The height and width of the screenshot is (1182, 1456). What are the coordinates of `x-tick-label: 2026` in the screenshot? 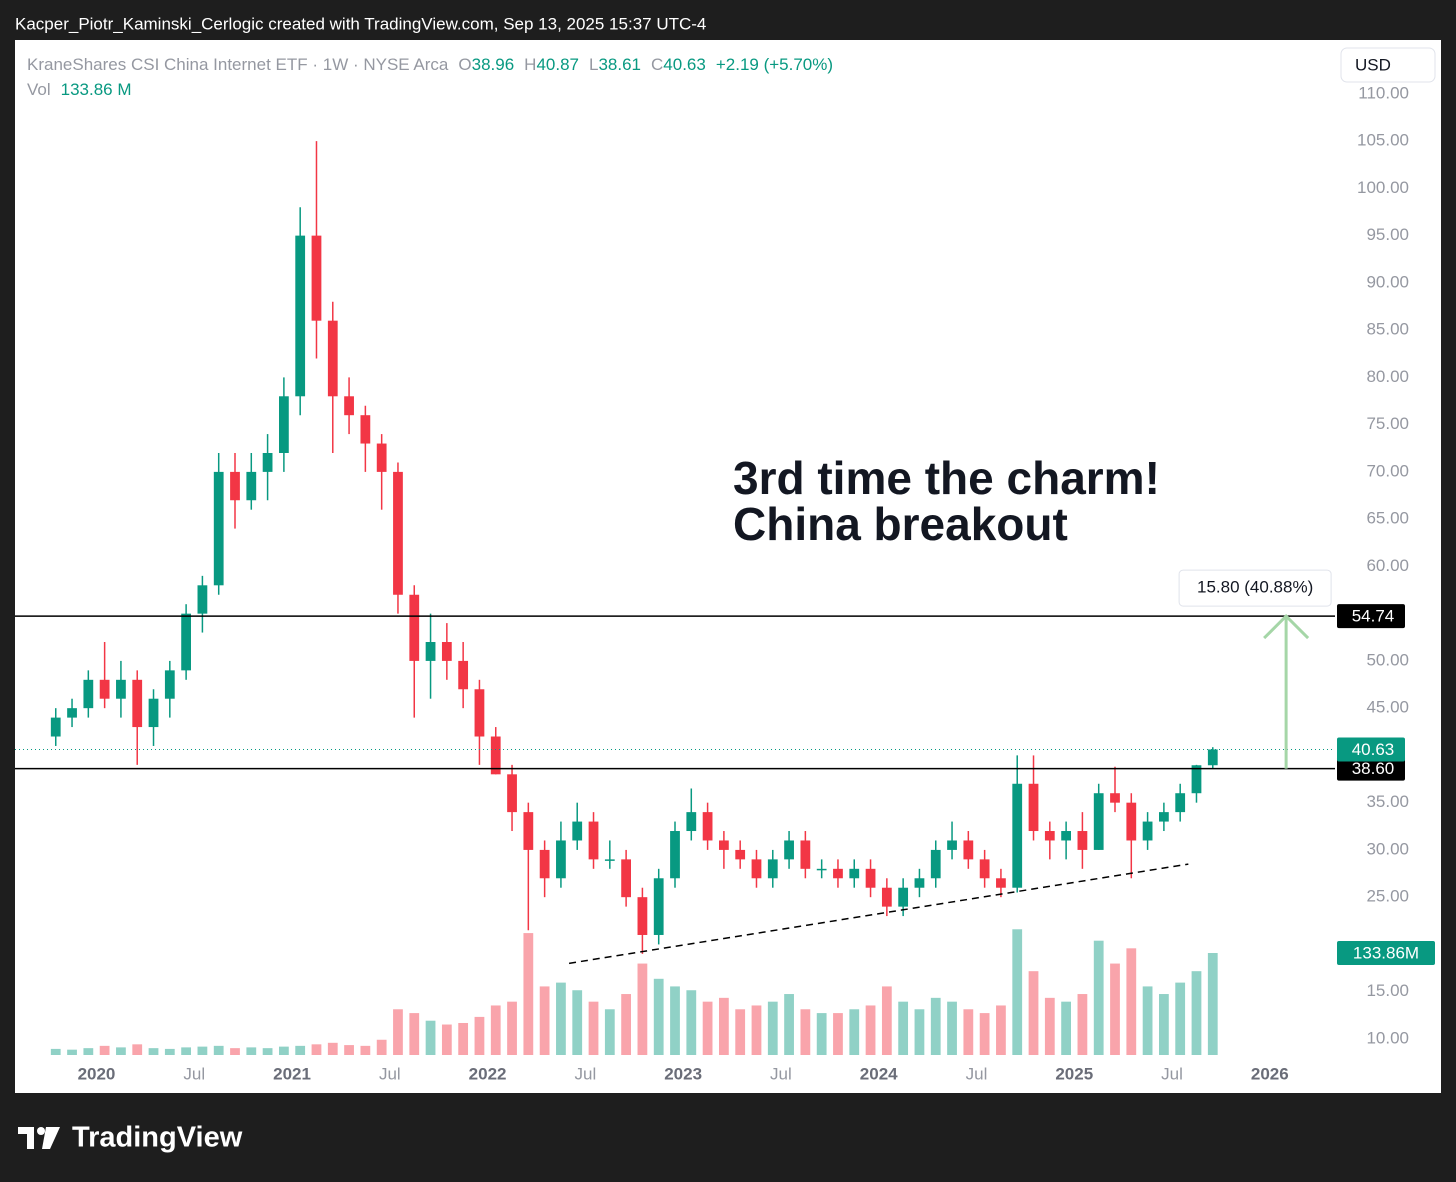 It's located at (1270, 1073).